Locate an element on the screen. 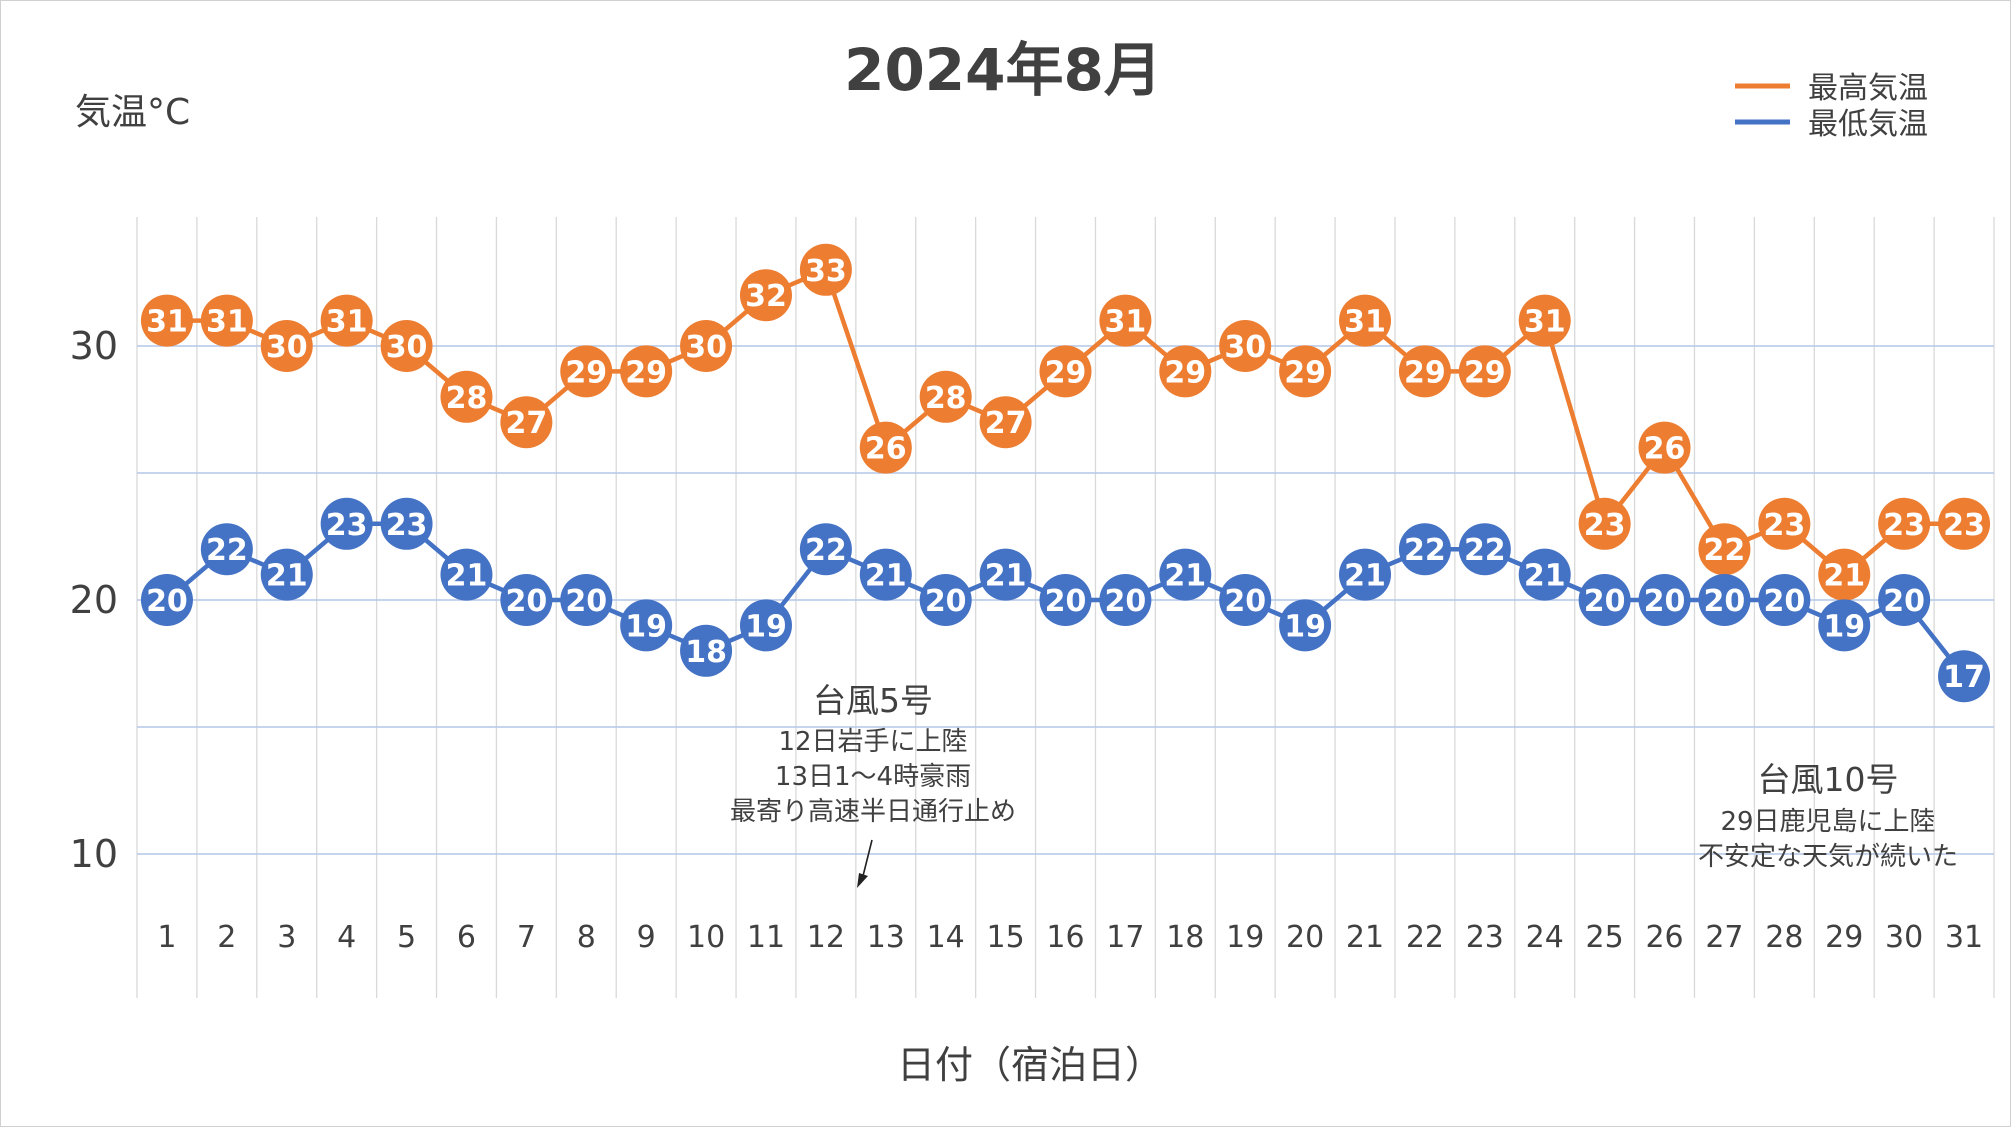 The height and width of the screenshot is (1127, 2011). annotation-line: 12日岩手に上陸 is located at coordinates (872, 742).